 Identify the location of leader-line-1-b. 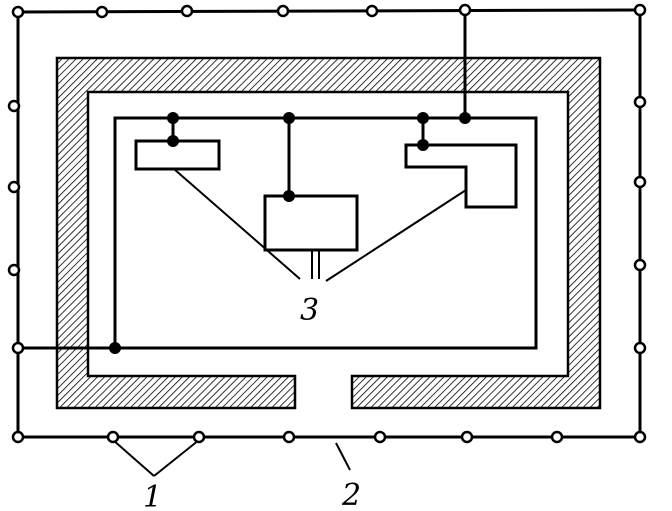
(176, 458).